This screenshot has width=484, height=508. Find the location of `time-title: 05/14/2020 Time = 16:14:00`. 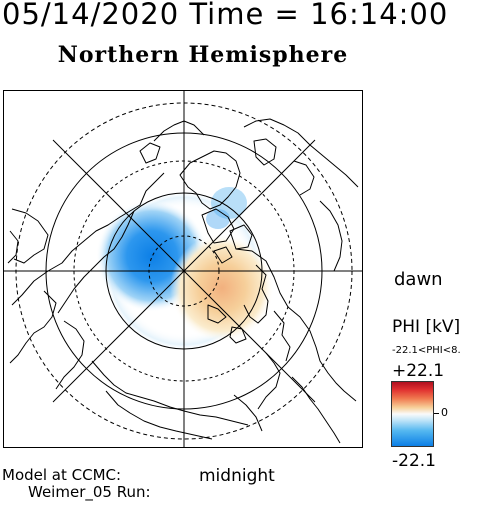

time-title: 05/14/2020 Time = 16:14:00 is located at coordinates (225, 15).